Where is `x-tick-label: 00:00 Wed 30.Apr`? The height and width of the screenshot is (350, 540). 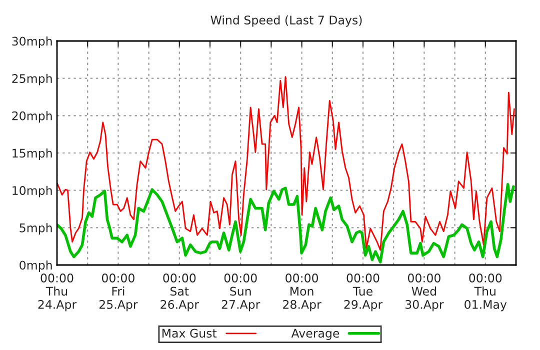
x-tick-label: 00:00 Wed 30.Apr is located at coordinates (425, 293).